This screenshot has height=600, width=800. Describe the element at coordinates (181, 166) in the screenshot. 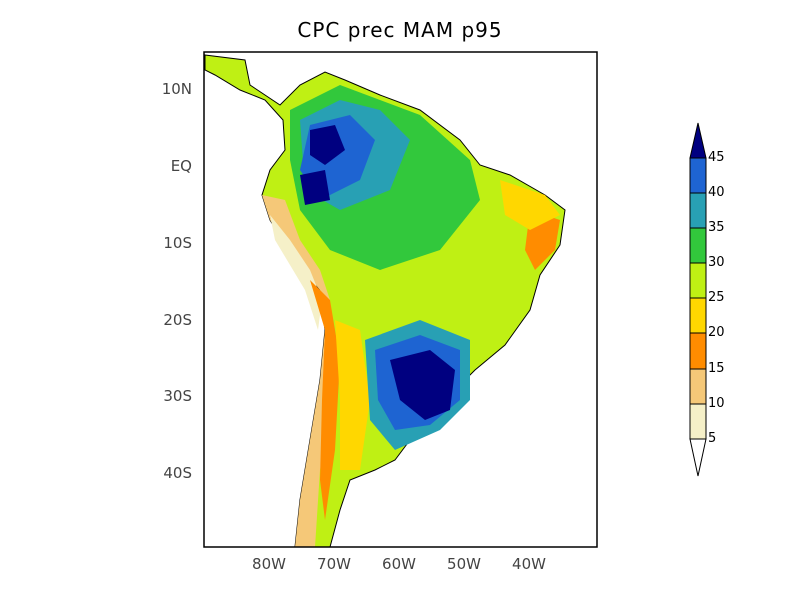

I see `lat-tick: EQ` at that location.